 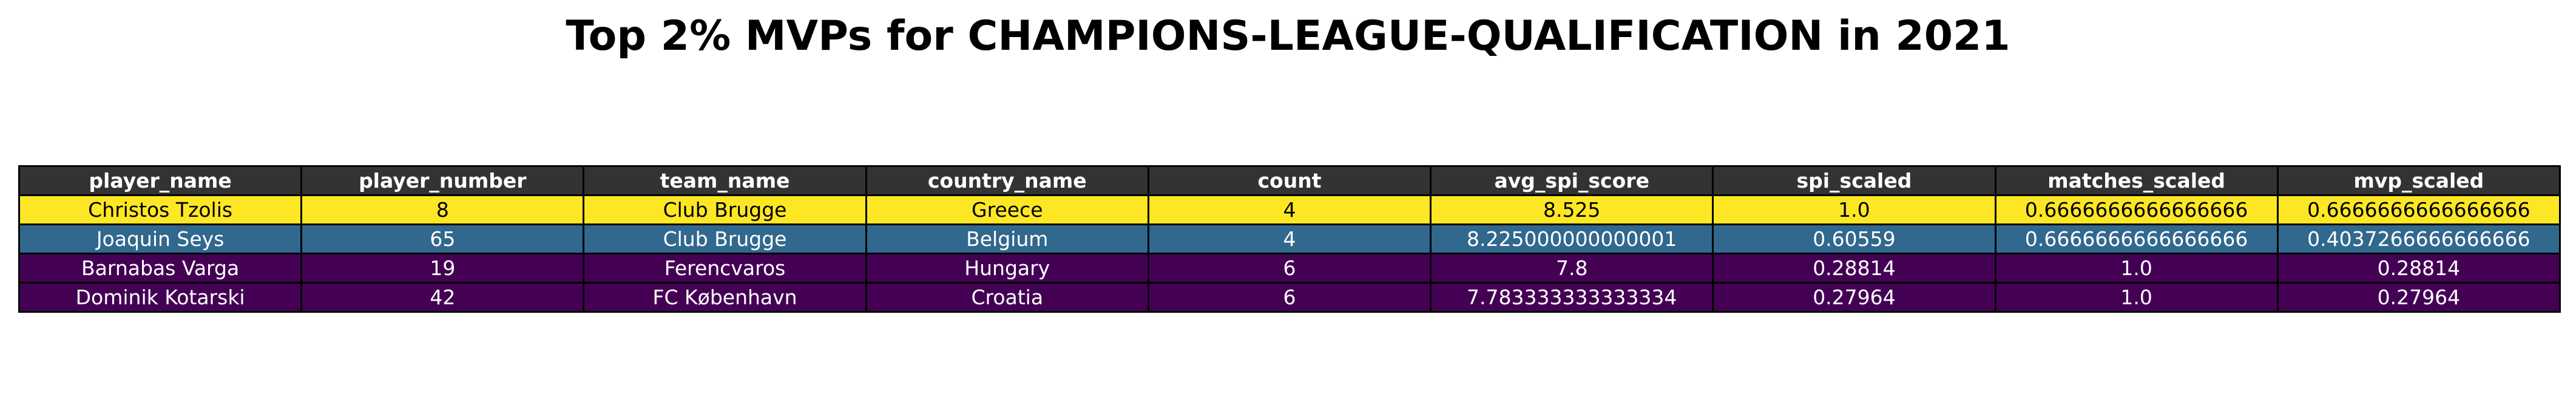 I want to click on column-header-team-name: team_name, so click(x=725, y=180).